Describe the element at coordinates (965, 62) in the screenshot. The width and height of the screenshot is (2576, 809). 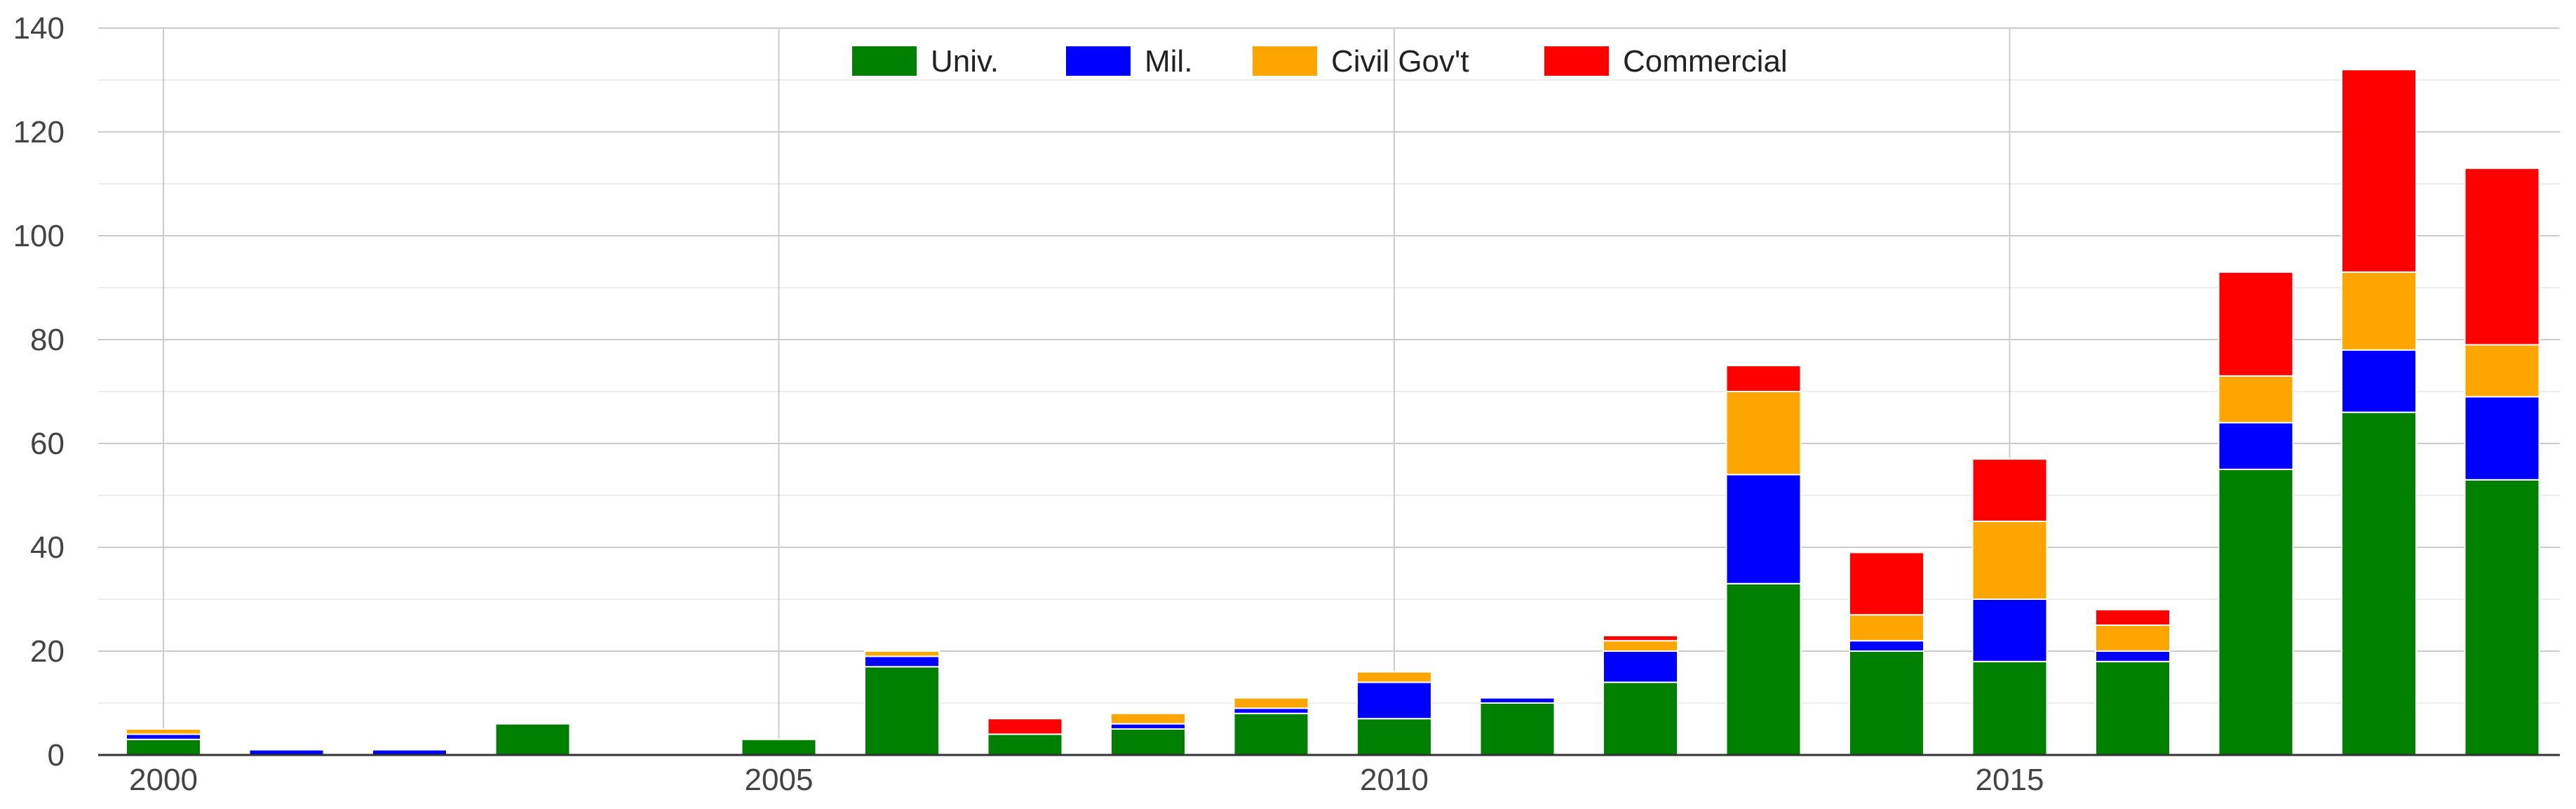
I see `legend-label: Univ.` at that location.